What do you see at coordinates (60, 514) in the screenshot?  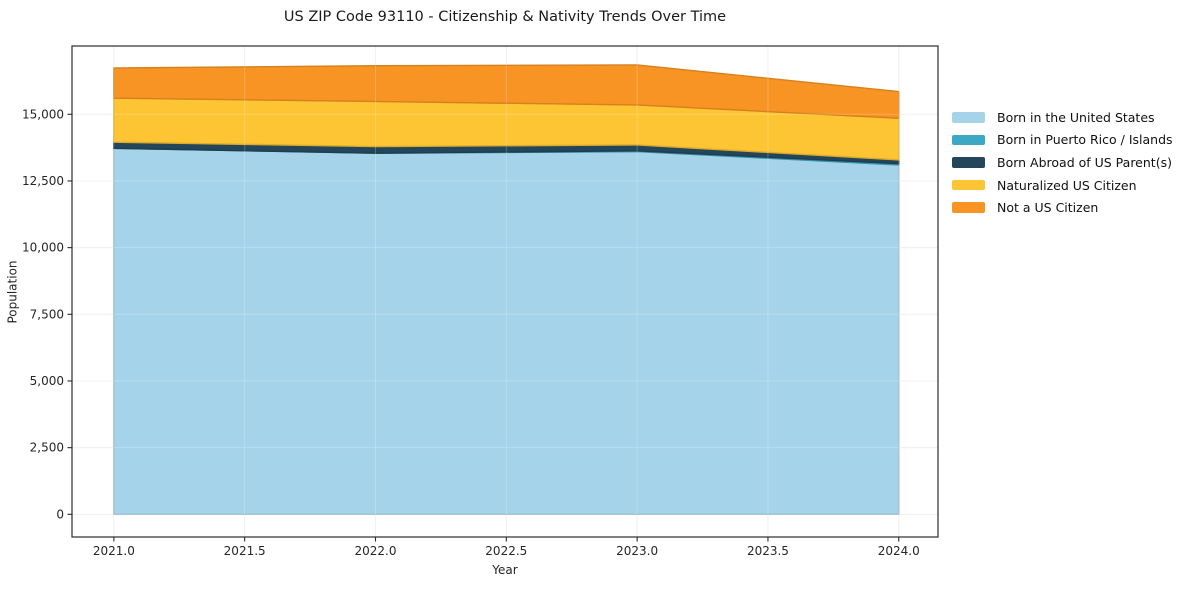 I see `y-tick-label: 0` at bounding box center [60, 514].